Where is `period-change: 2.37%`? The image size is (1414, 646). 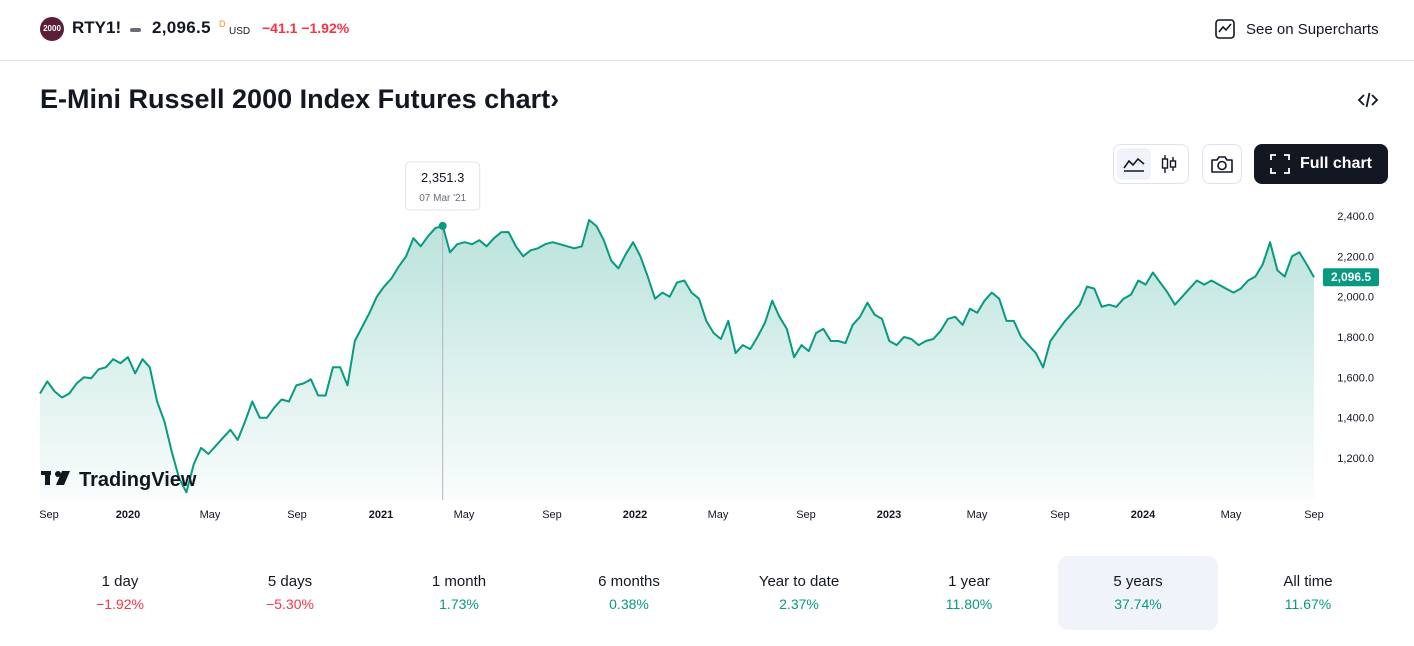 period-change: 2.37% is located at coordinates (799, 604).